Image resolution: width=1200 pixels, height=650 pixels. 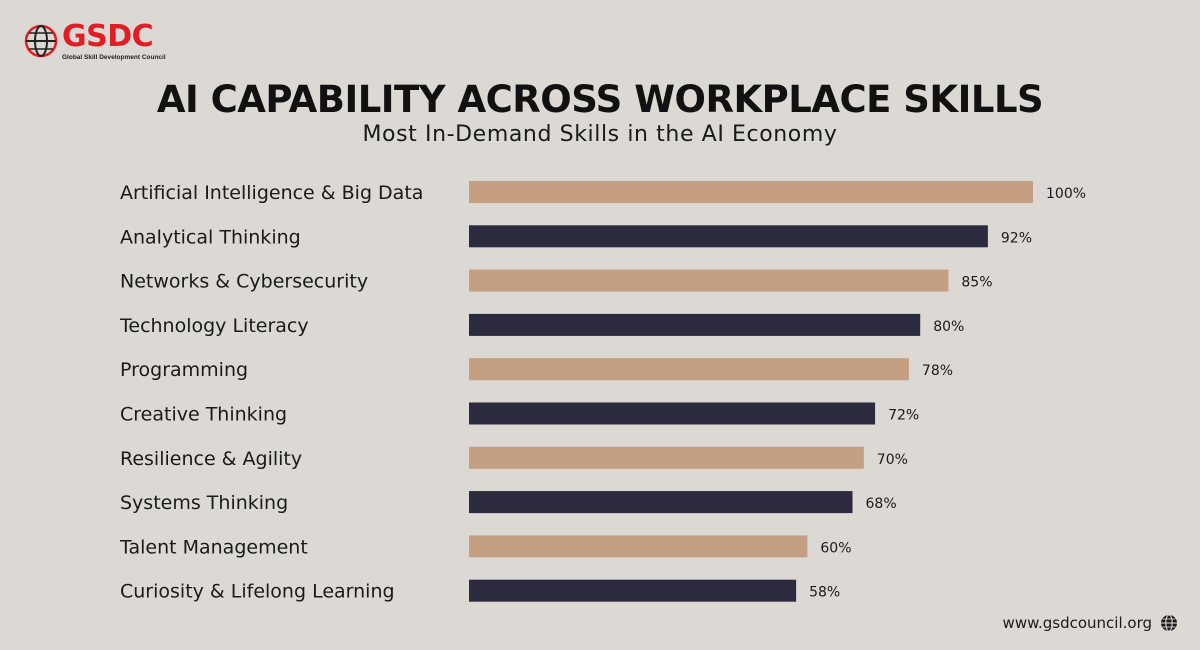 I want to click on category-label: Networks & Cybersecurity, so click(x=244, y=282).